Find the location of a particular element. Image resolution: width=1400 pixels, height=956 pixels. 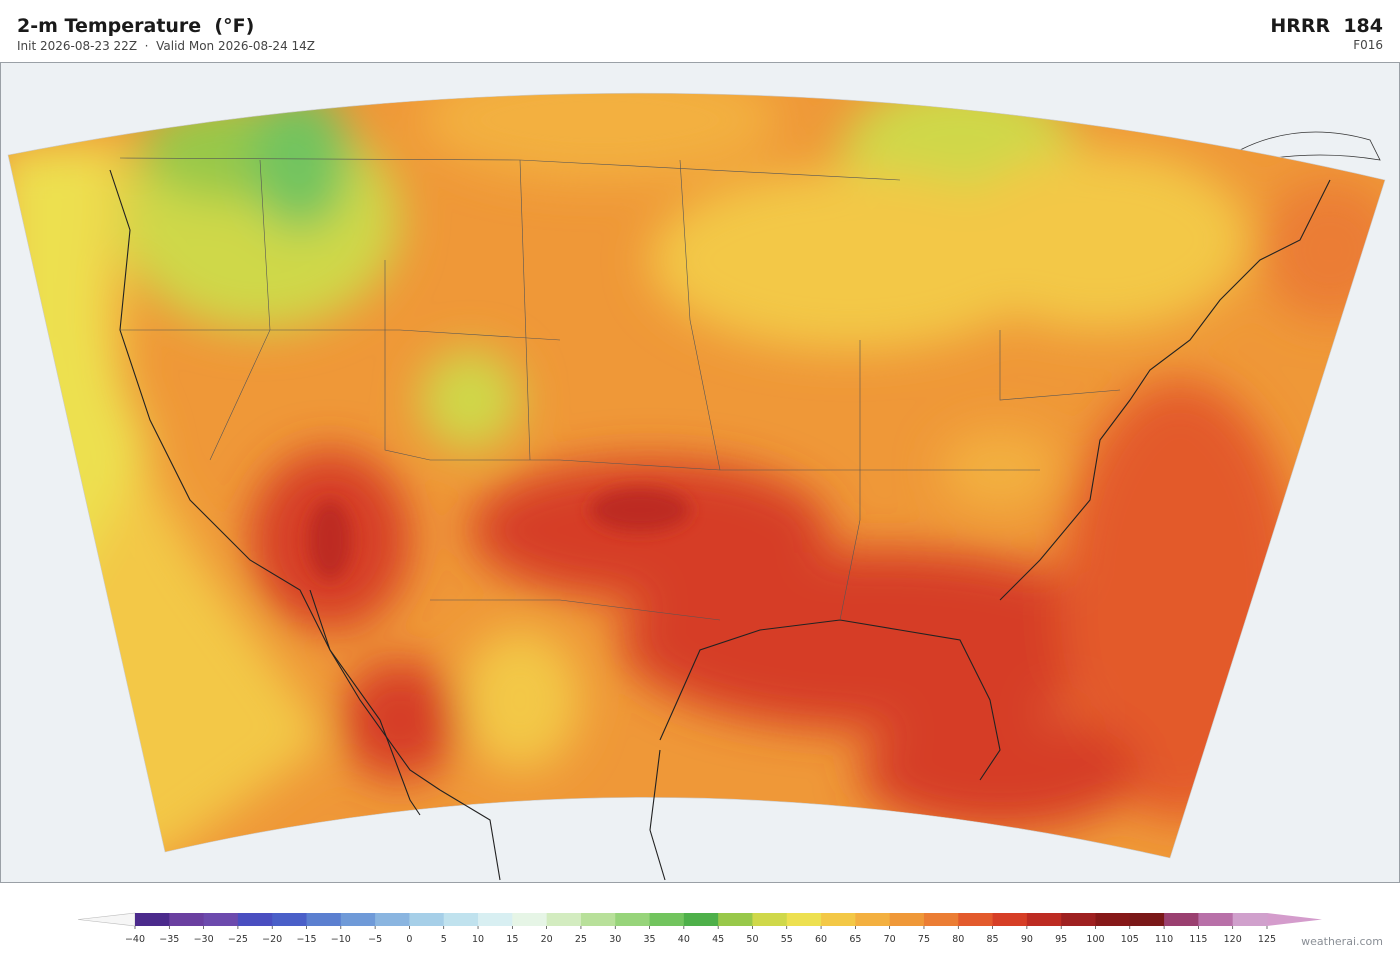

colorbar-tick-label: 125 is located at coordinates (1267, 939).